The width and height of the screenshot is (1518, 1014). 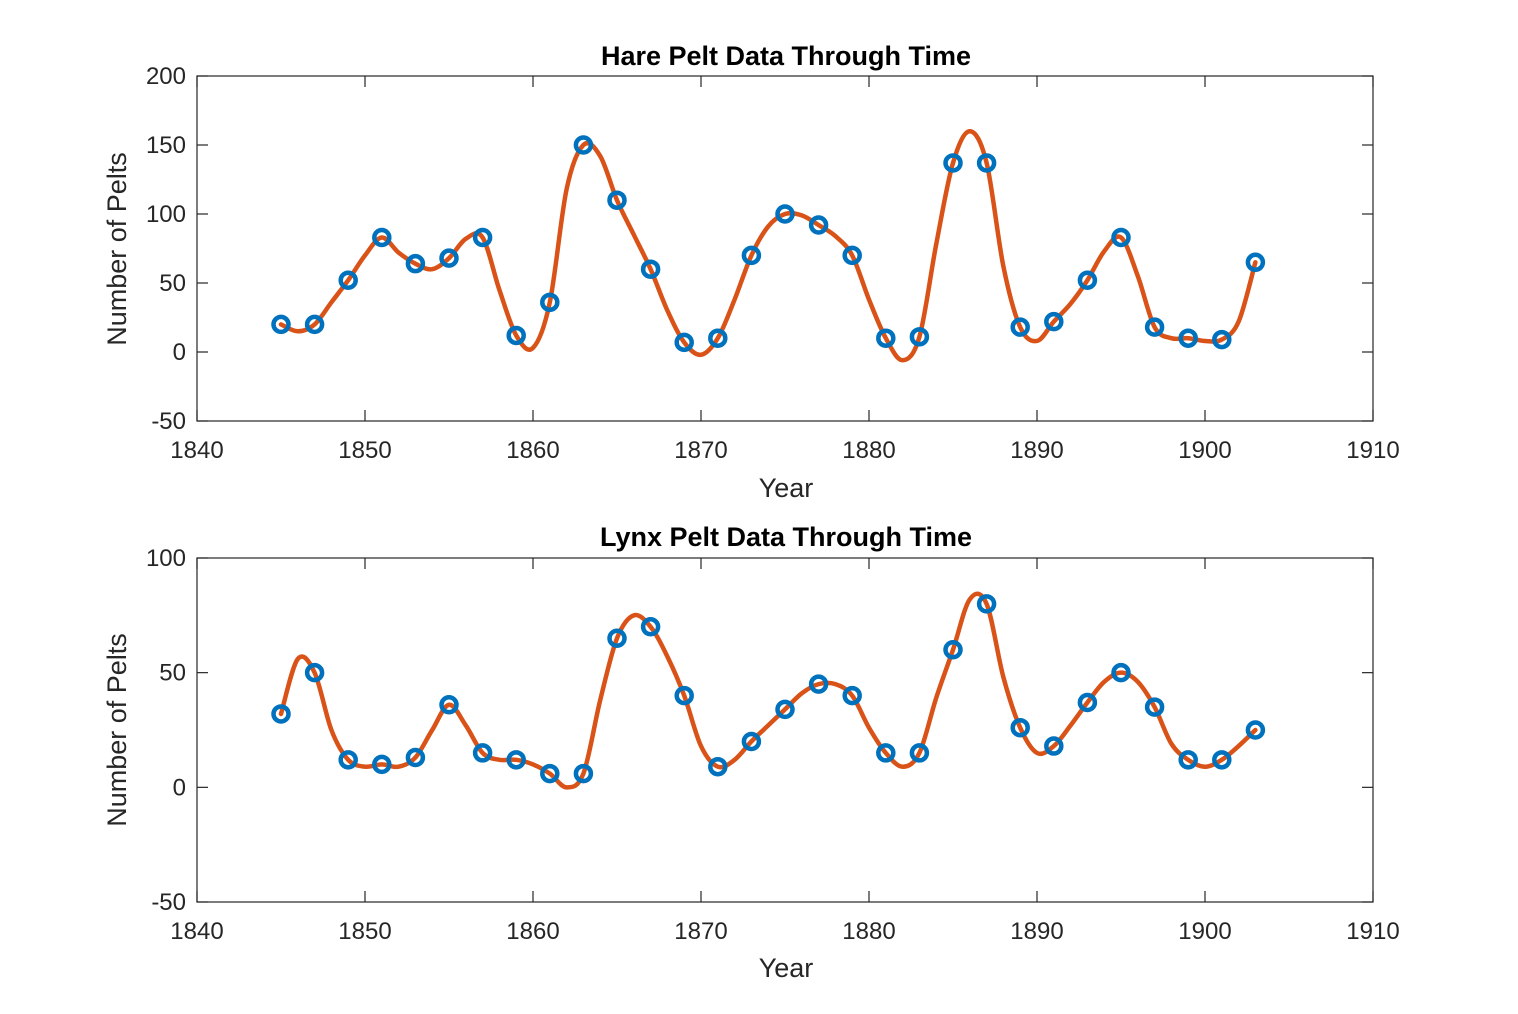 What do you see at coordinates (784, 450) in the screenshot?
I see `hare-x-tick-labels: 1840 1850 1860 1870 1880 1890 1900 1910` at bounding box center [784, 450].